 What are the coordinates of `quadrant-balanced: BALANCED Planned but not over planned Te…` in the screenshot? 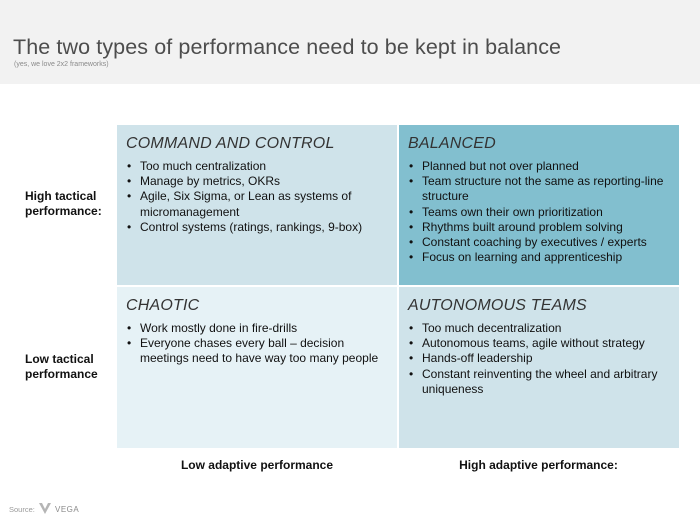 It's located at (539, 205).